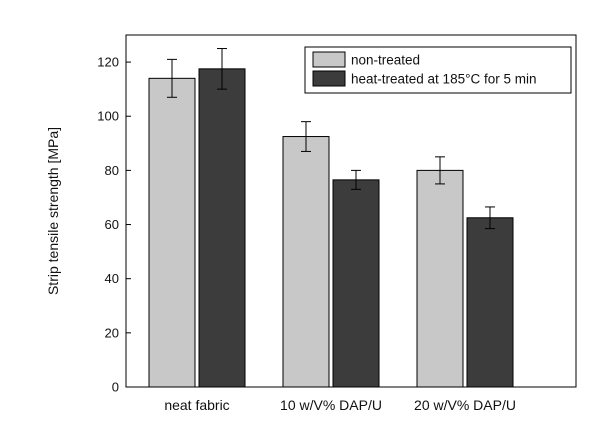  I want to click on x-tick-label: neat fabric, so click(196, 405).